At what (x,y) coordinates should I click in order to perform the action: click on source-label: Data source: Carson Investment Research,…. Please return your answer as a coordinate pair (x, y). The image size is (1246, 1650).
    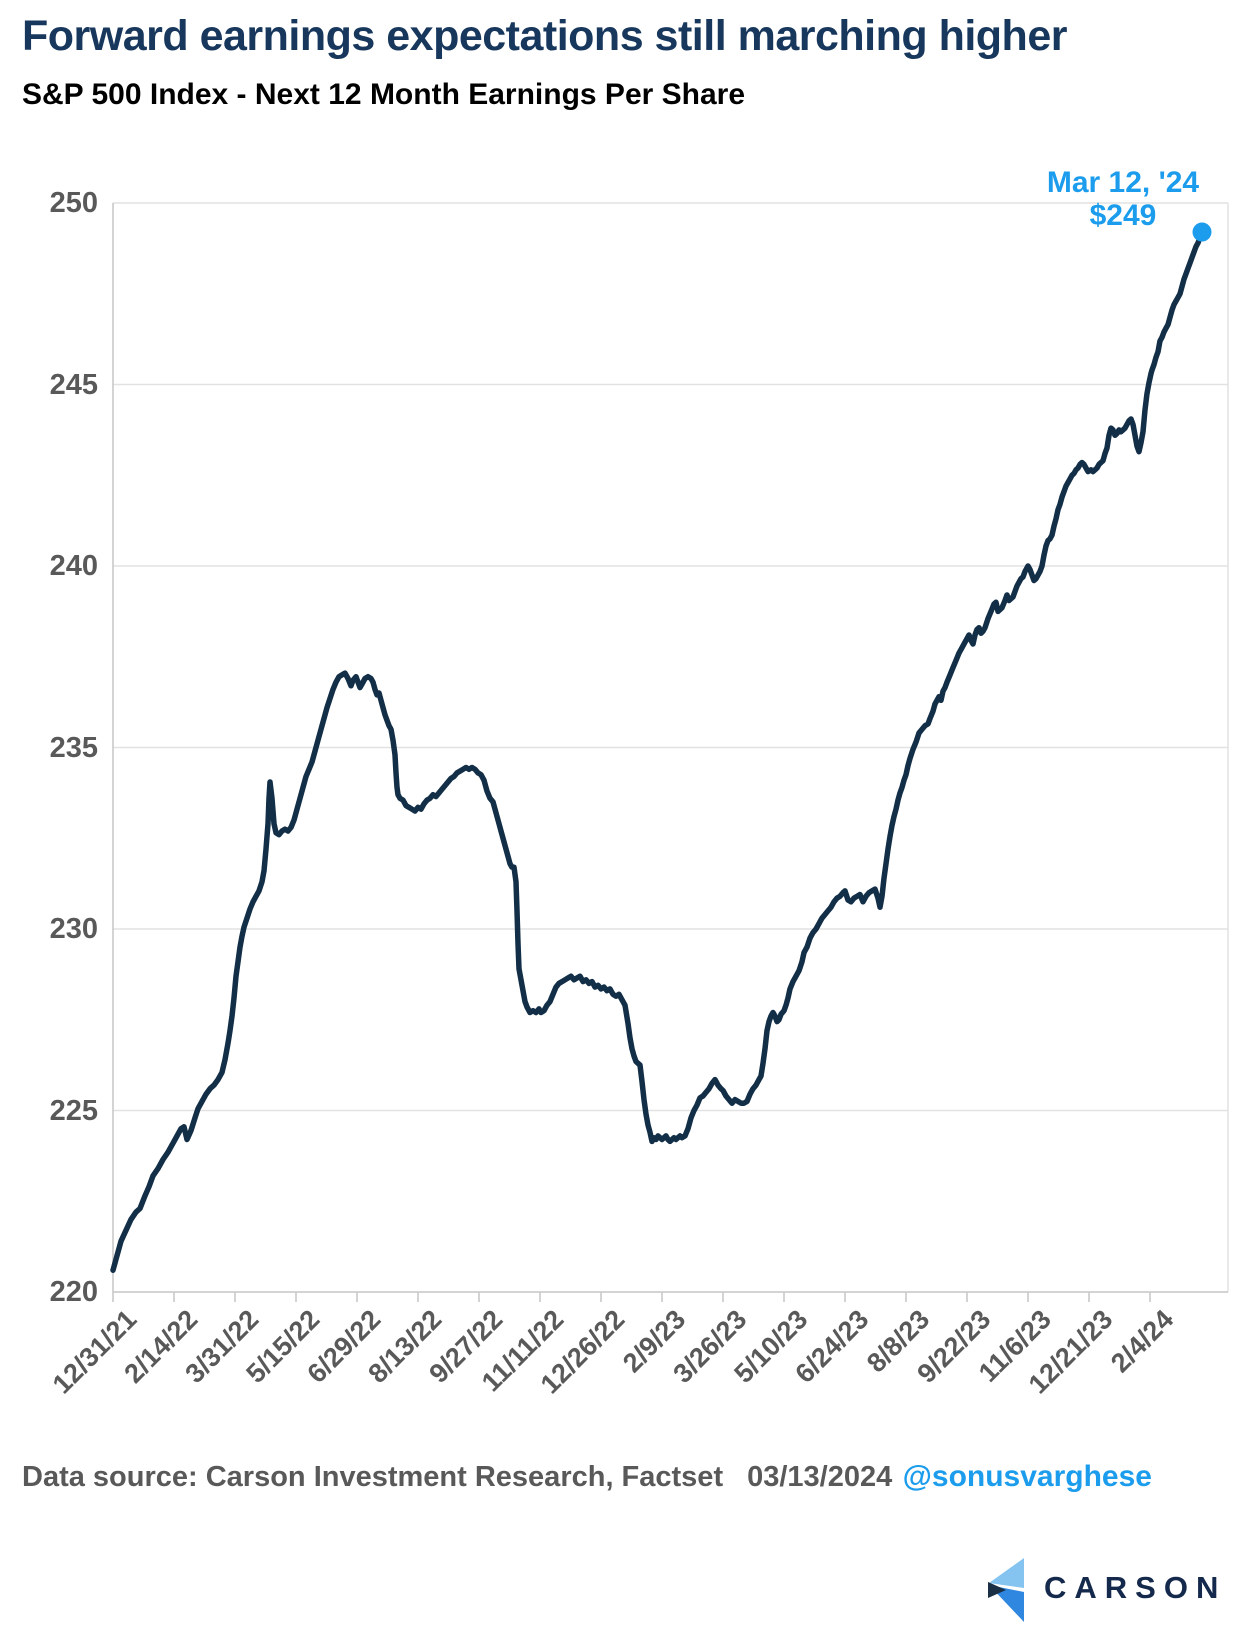
    Looking at the image, I should click on (373, 1477).